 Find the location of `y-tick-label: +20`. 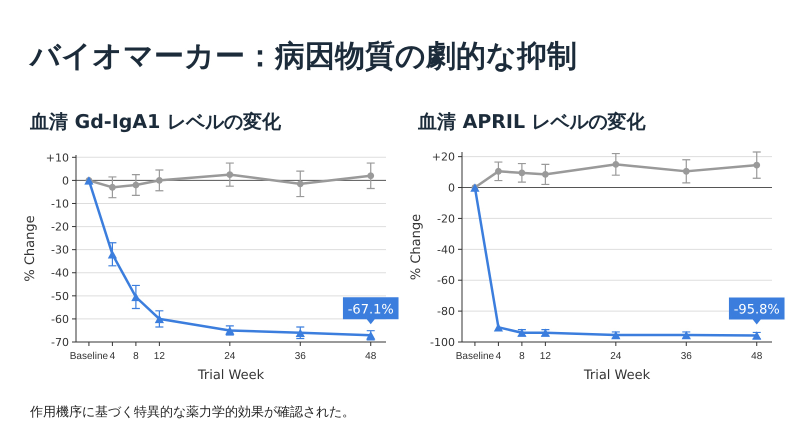

y-tick-label: +20 is located at coordinates (443, 157).